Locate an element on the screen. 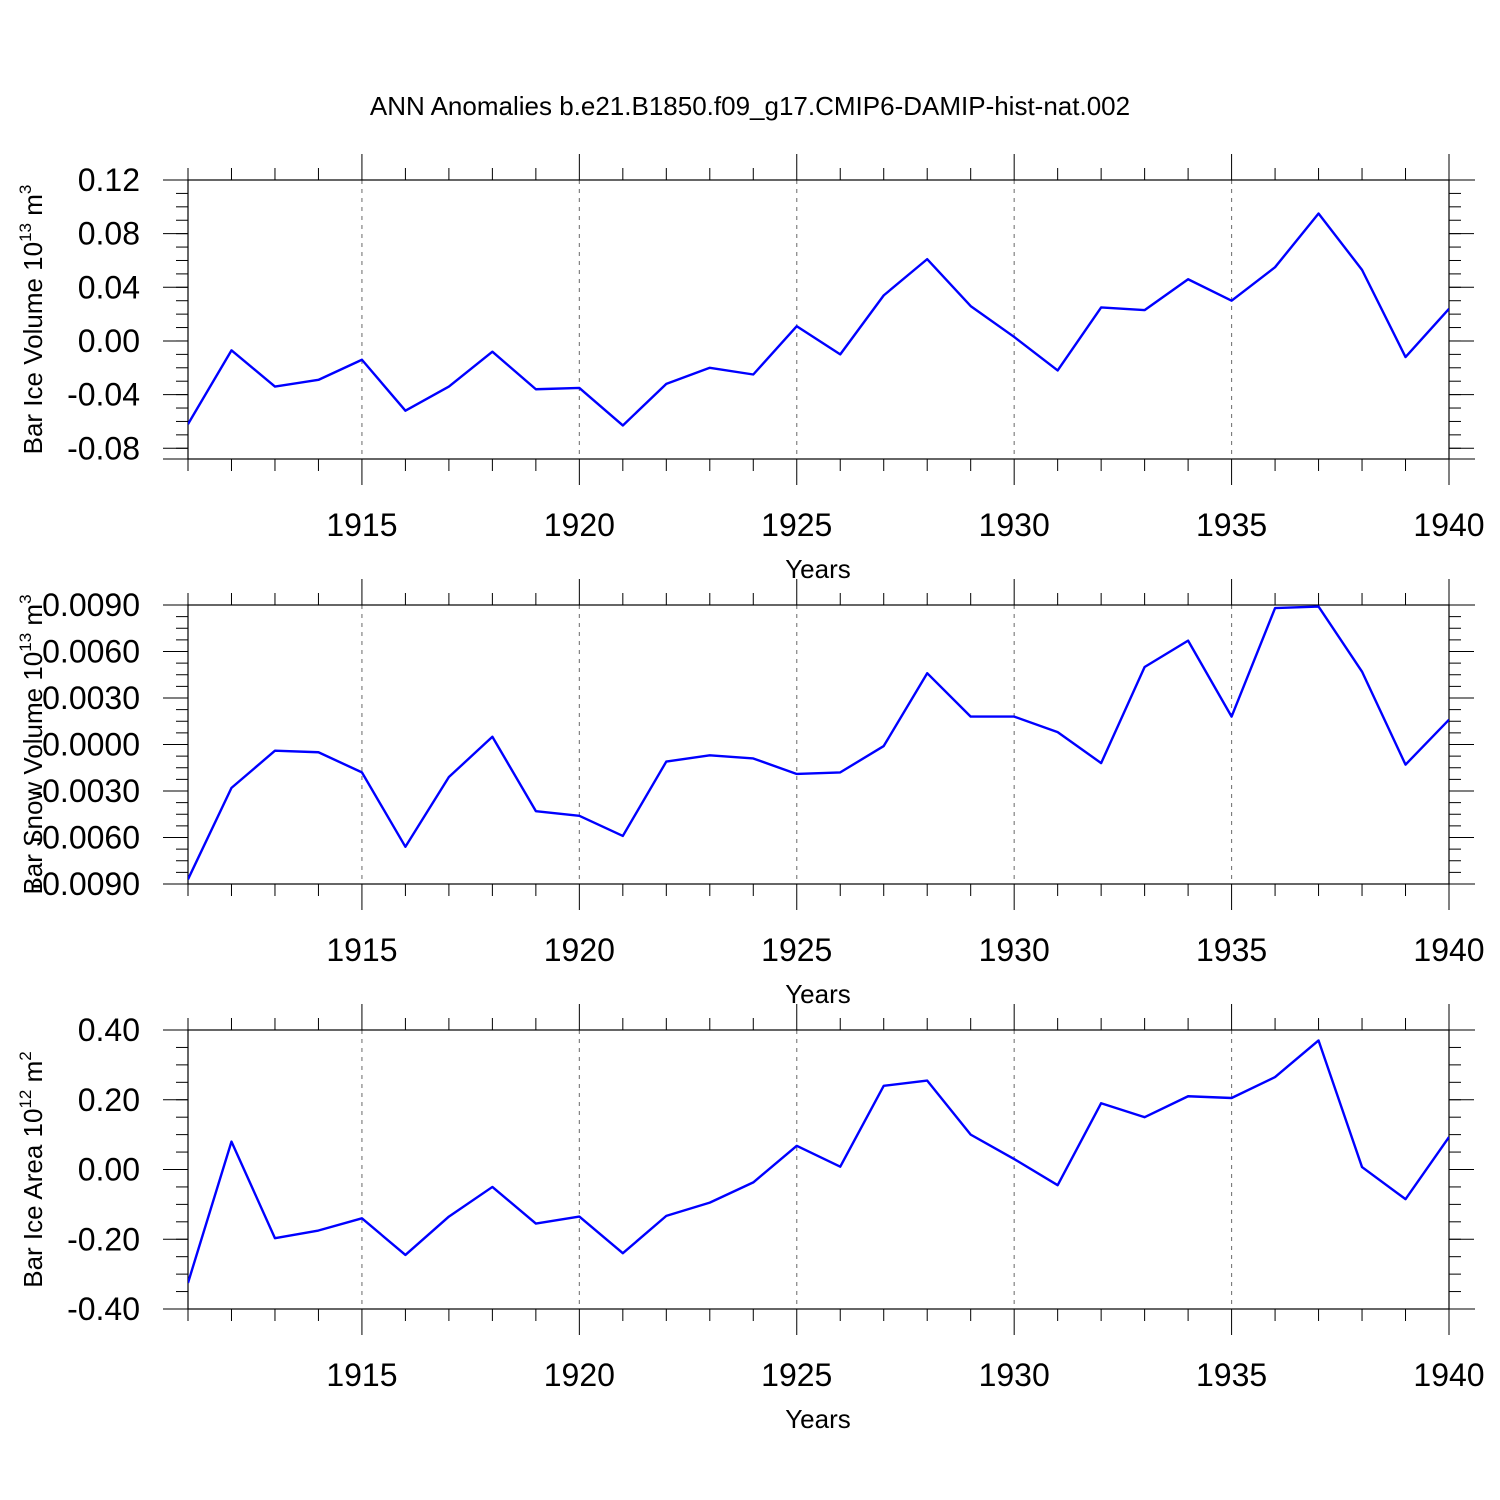 The image size is (1500, 1500). y-tick-label: 0.08 is located at coordinates (109, 234).